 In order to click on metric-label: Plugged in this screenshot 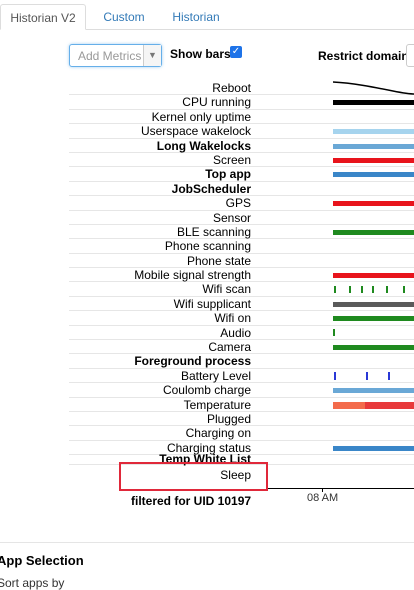, I will do `click(228, 418)`.